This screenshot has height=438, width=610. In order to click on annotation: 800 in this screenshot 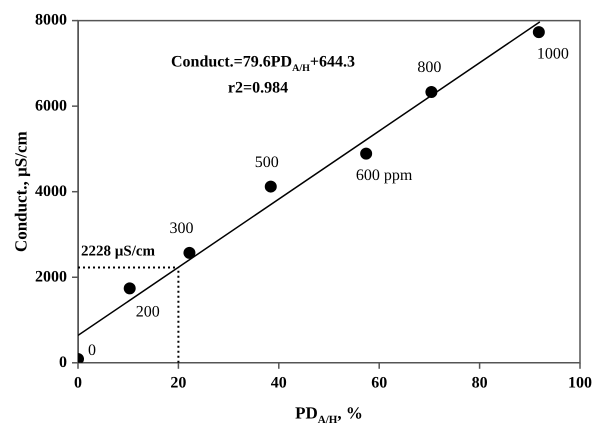, I will do `click(429, 67)`.